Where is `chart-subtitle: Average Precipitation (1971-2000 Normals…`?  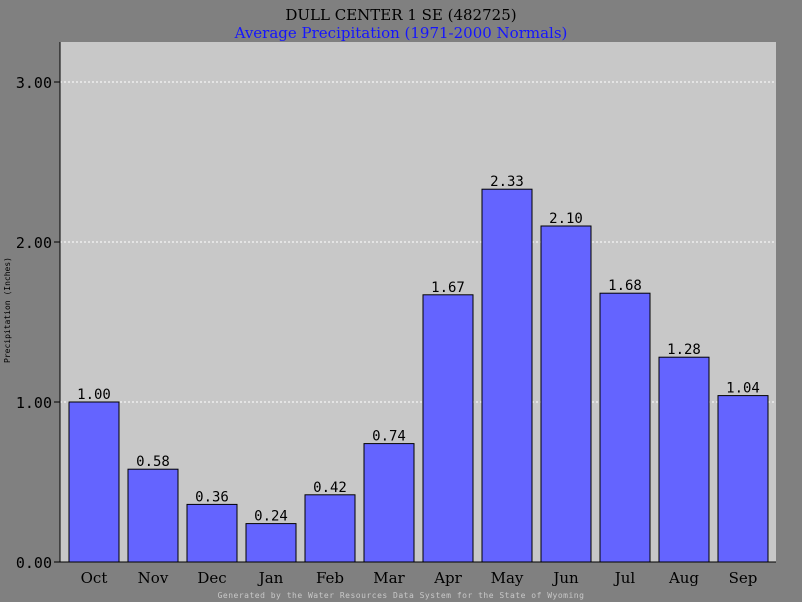 chart-subtitle: Average Precipitation (1971-2000 Normals… is located at coordinates (401, 33).